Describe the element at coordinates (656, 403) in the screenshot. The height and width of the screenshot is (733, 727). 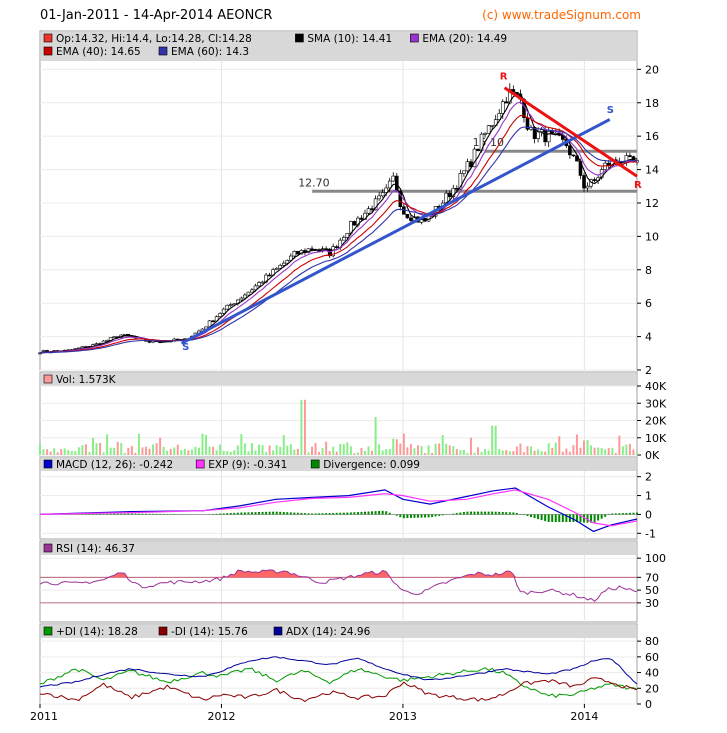
I see `volume-ytick-label: 30K` at that location.